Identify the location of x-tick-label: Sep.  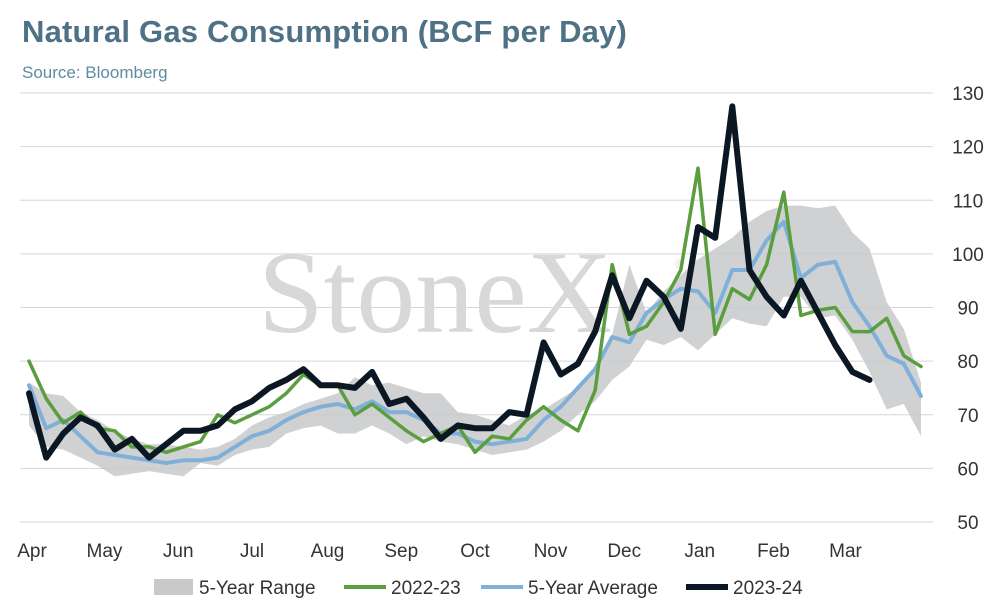
(401, 551).